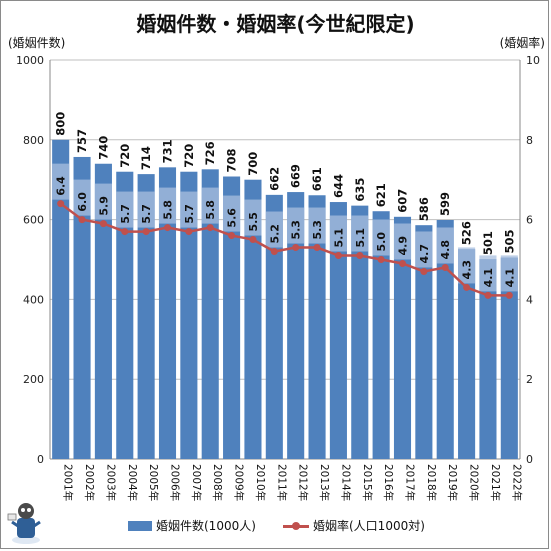  I want to click on left-axis-unit: (婚姻件数), so click(37, 43).